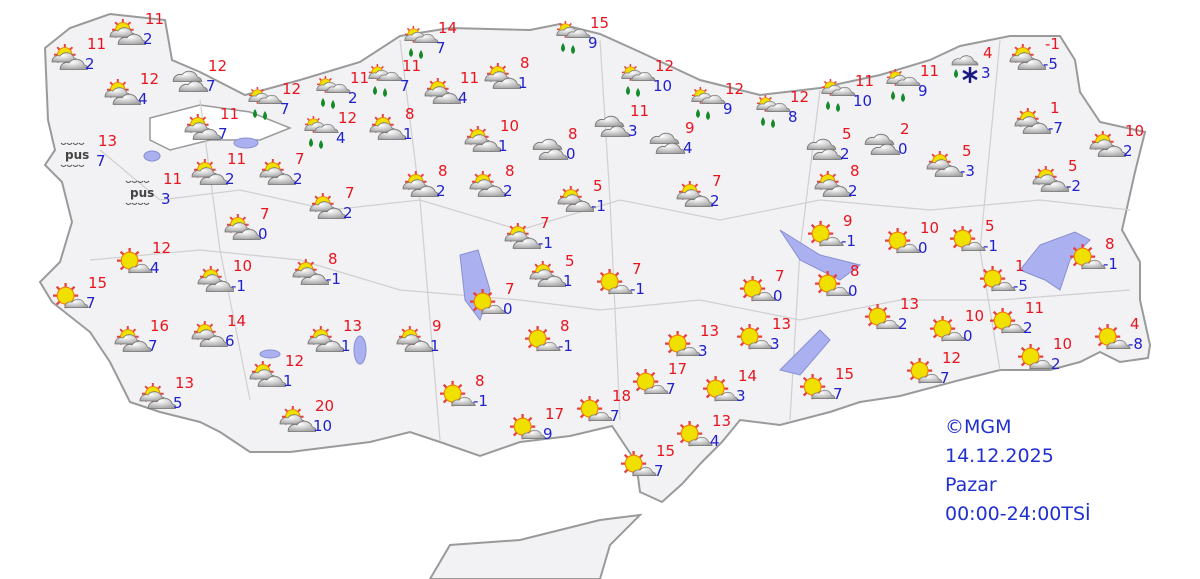  I want to click on max-temp: 5, so click(990, 226).